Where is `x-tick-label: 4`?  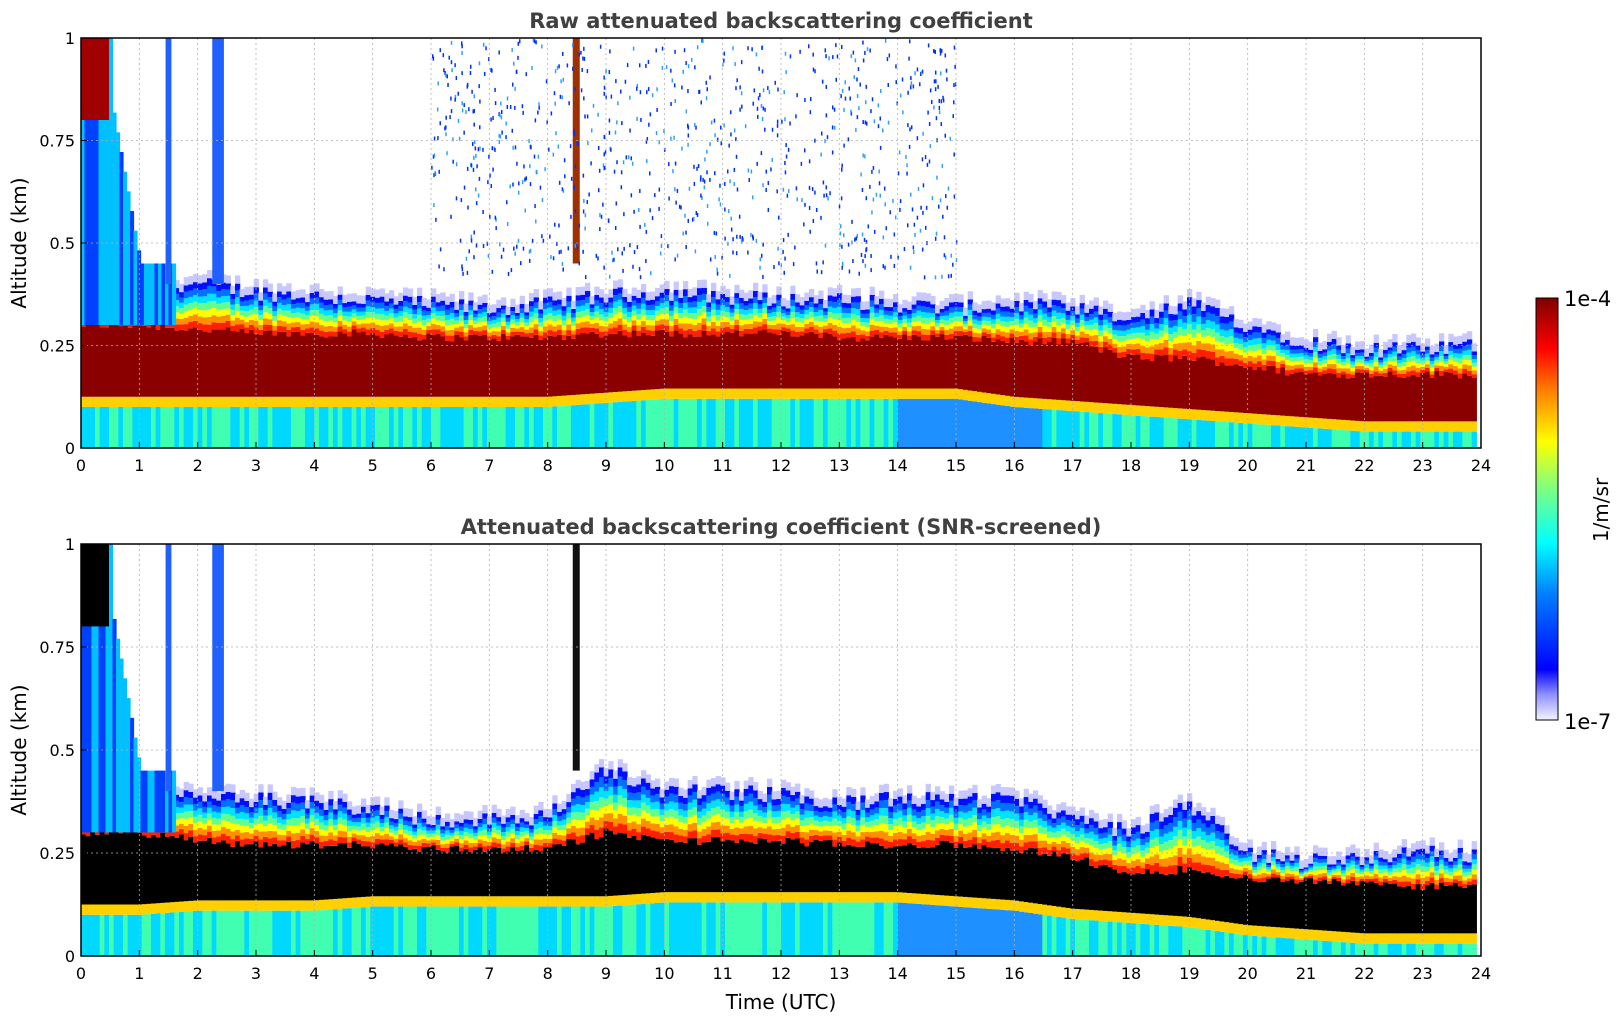 x-tick-label: 4 is located at coordinates (314, 465).